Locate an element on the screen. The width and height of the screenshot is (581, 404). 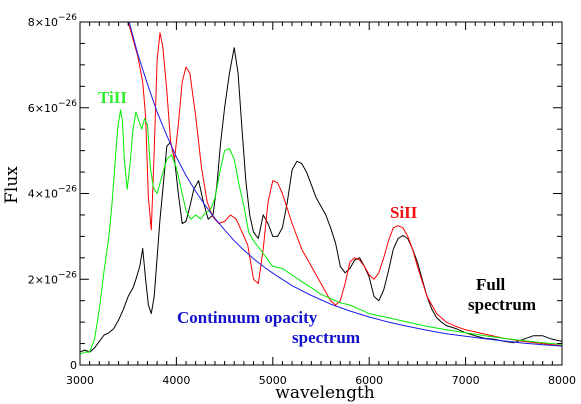
annotation-tiII: TiII is located at coordinates (112, 97).